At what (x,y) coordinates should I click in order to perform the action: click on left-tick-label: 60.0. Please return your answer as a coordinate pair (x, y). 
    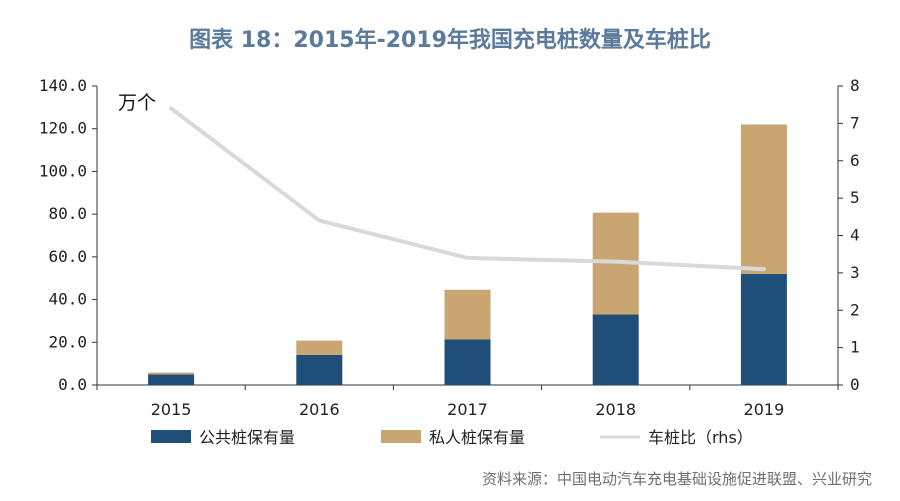
    Looking at the image, I should click on (67, 256).